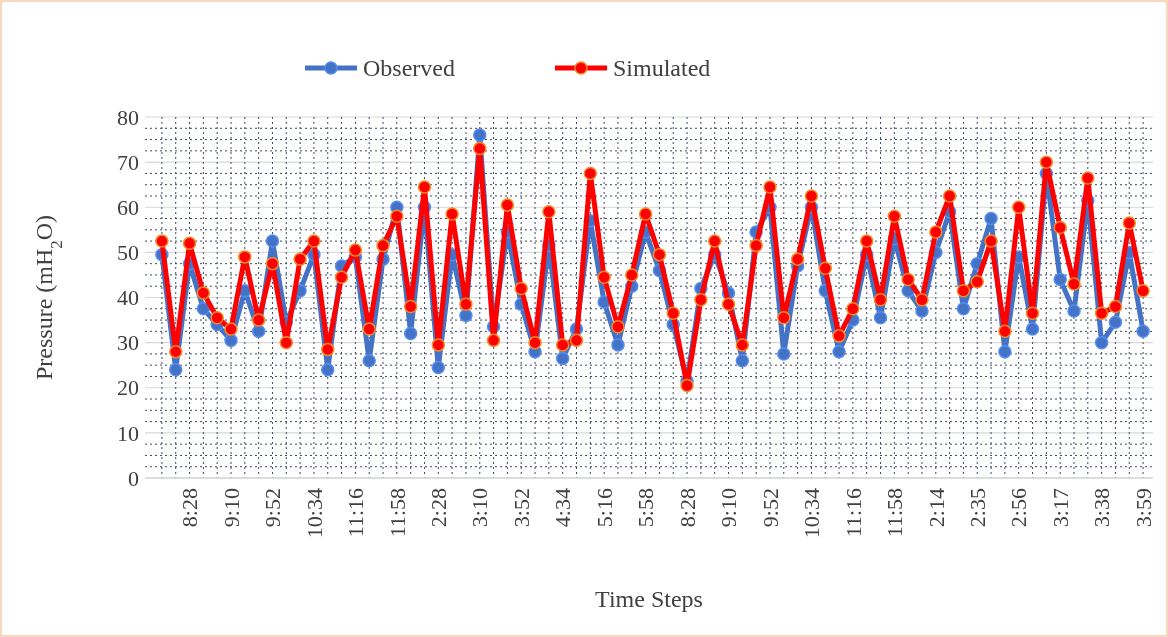 The image size is (1168, 637). I want to click on x-tick-label: 4:34, so click(563, 508).